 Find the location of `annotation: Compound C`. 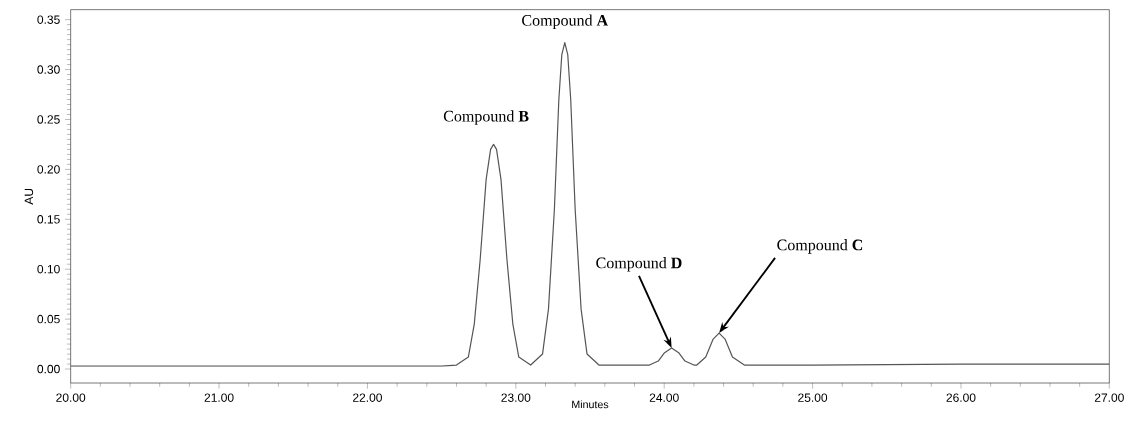

annotation: Compound C is located at coordinates (820, 246).